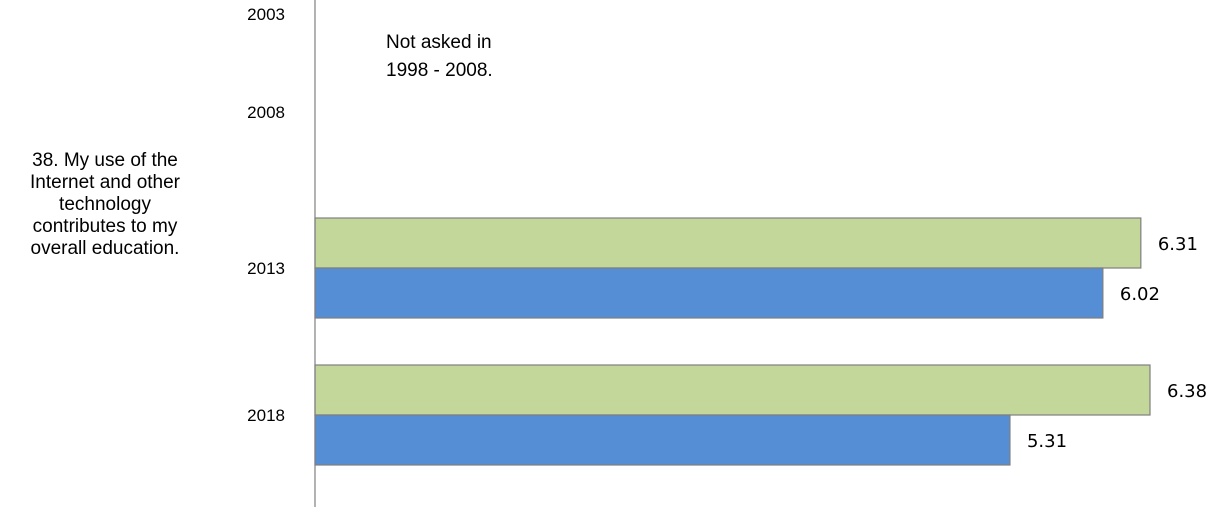 The height and width of the screenshot is (507, 1214). Describe the element at coordinates (266, 415) in the screenshot. I see `category-tick-label: 2018` at that location.